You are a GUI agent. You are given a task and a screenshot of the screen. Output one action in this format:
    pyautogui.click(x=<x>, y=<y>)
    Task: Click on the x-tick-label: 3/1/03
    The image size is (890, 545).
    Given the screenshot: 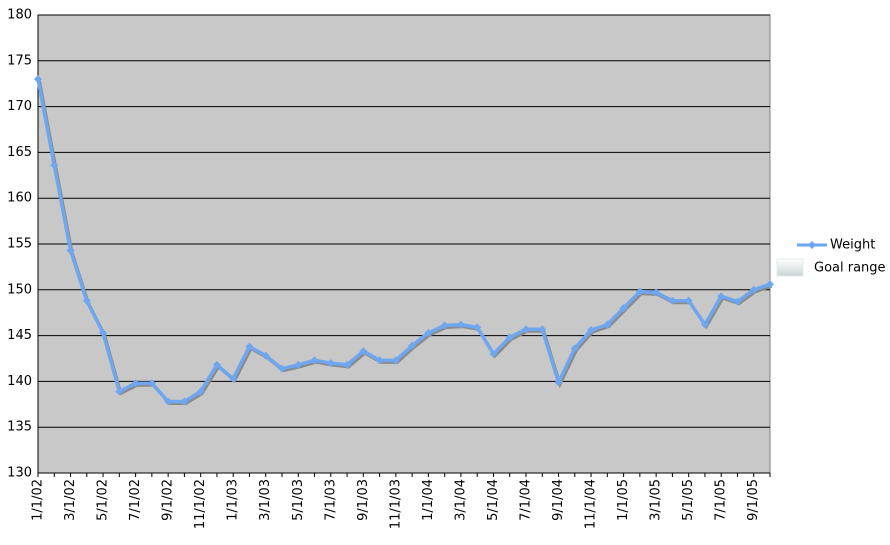 What is the action you would take?
    pyautogui.click(x=265, y=500)
    